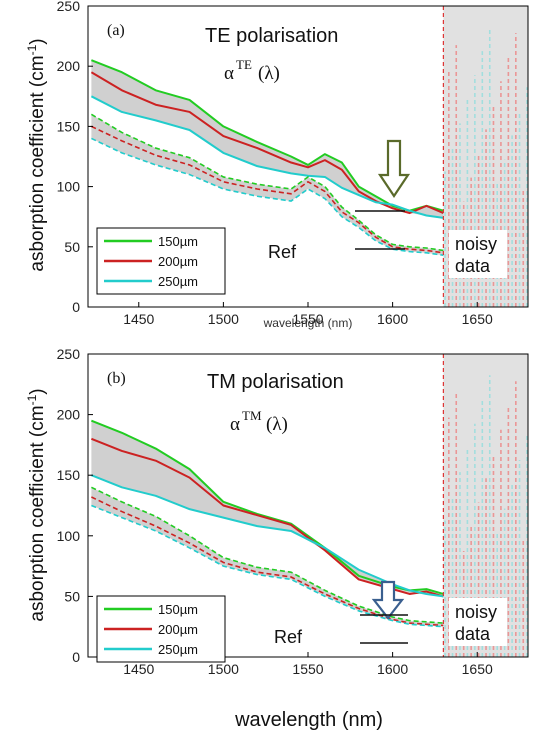 The height and width of the screenshot is (746, 535). Describe the element at coordinates (252, 415) in the screenshot. I see `formula-sup-b: TM` at that location.